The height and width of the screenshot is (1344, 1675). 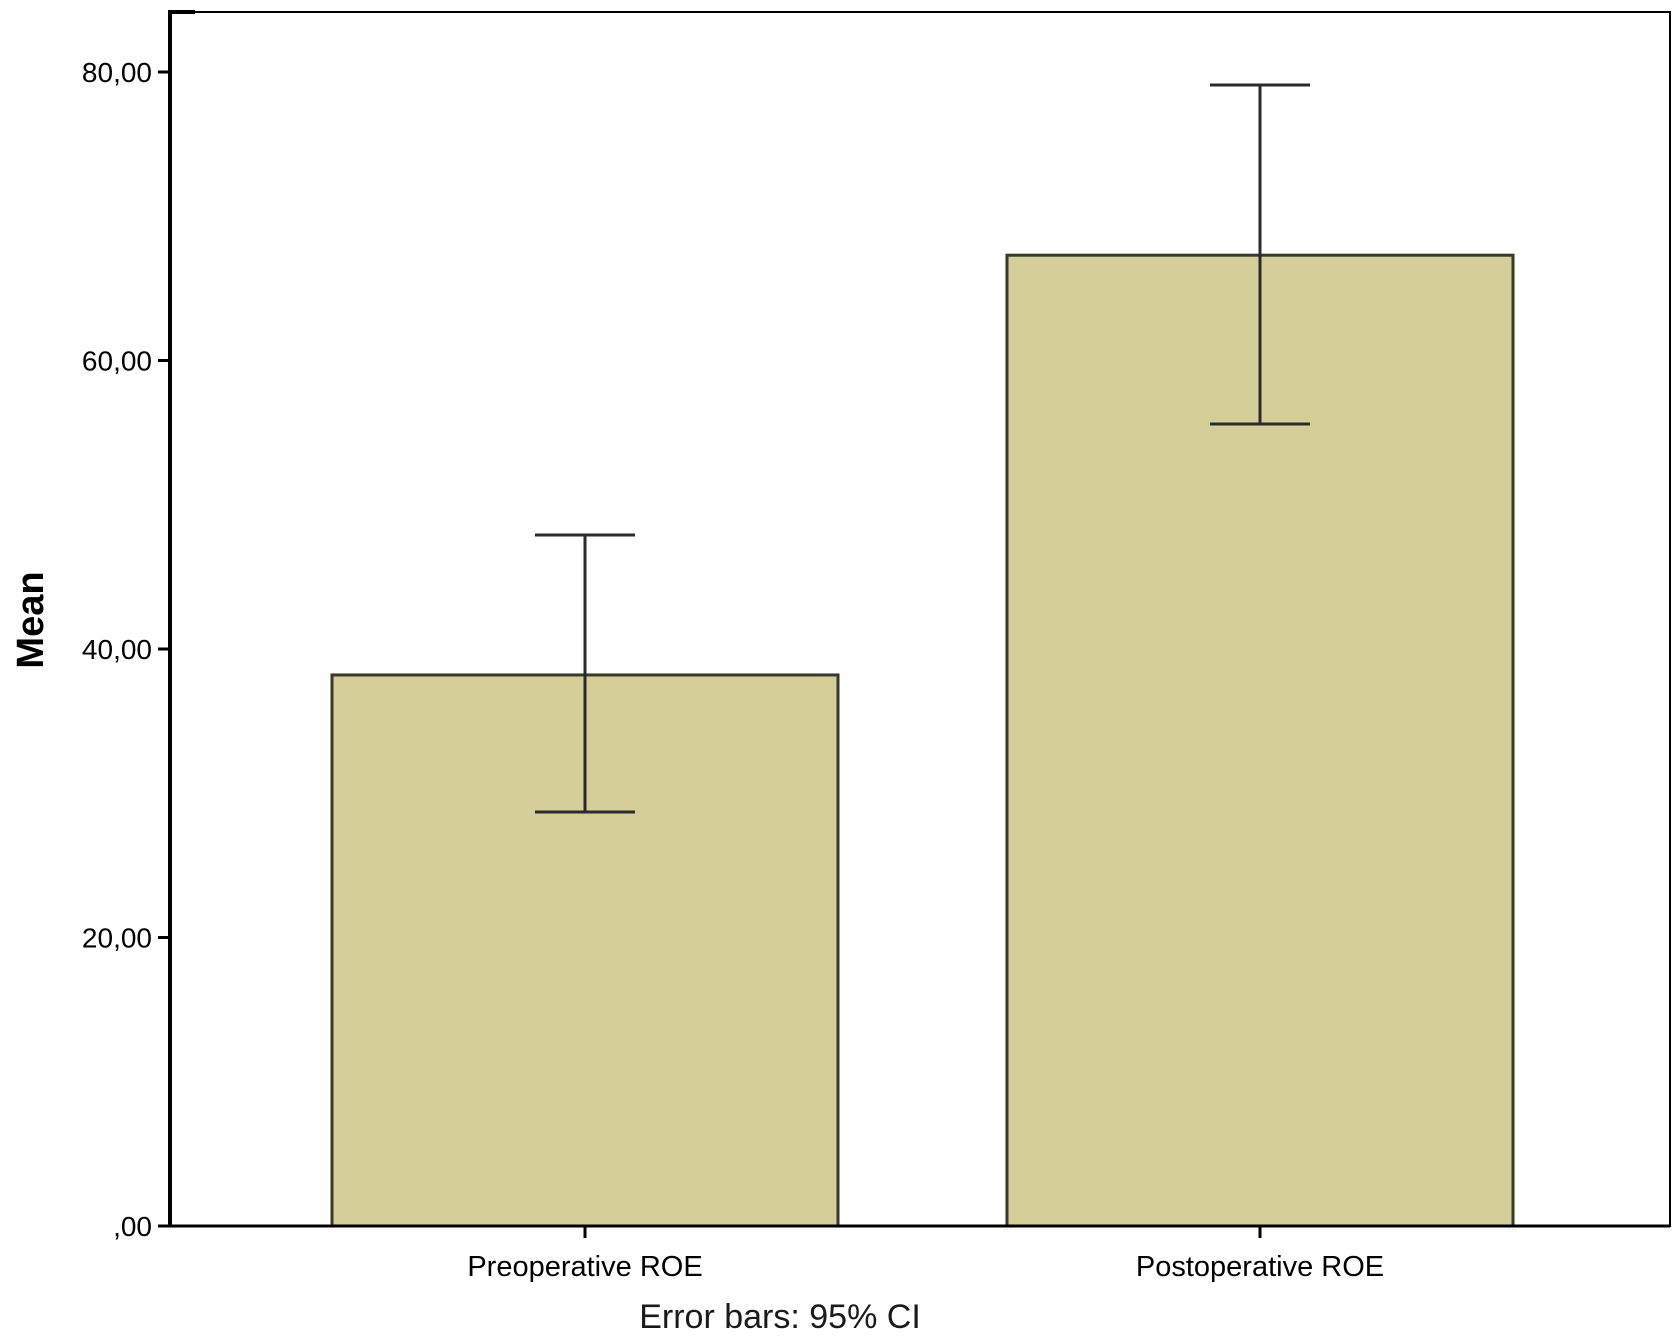 I want to click on y-tick-label: ,00, so click(x=132, y=1226).